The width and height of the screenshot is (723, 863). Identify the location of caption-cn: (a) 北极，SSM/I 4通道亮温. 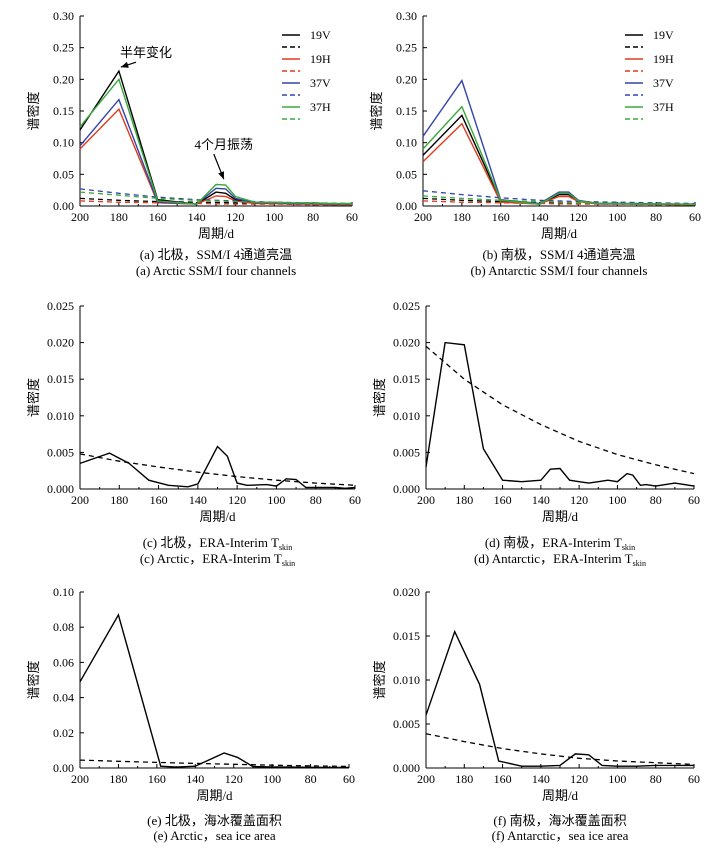
(216, 254).